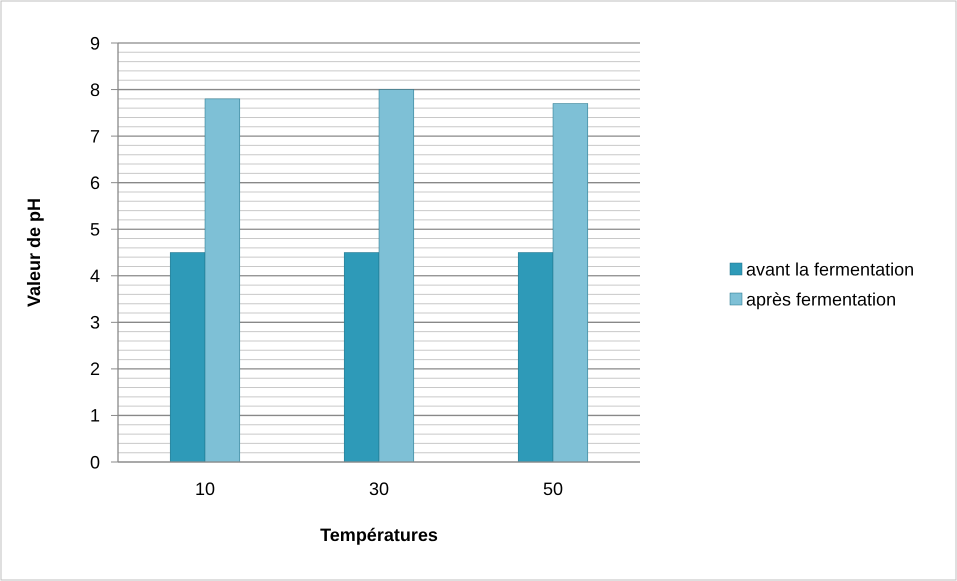 Image resolution: width=957 pixels, height=581 pixels. Describe the element at coordinates (34, 253) in the screenshot. I see `y-axis-title: Valeur de pH` at that location.